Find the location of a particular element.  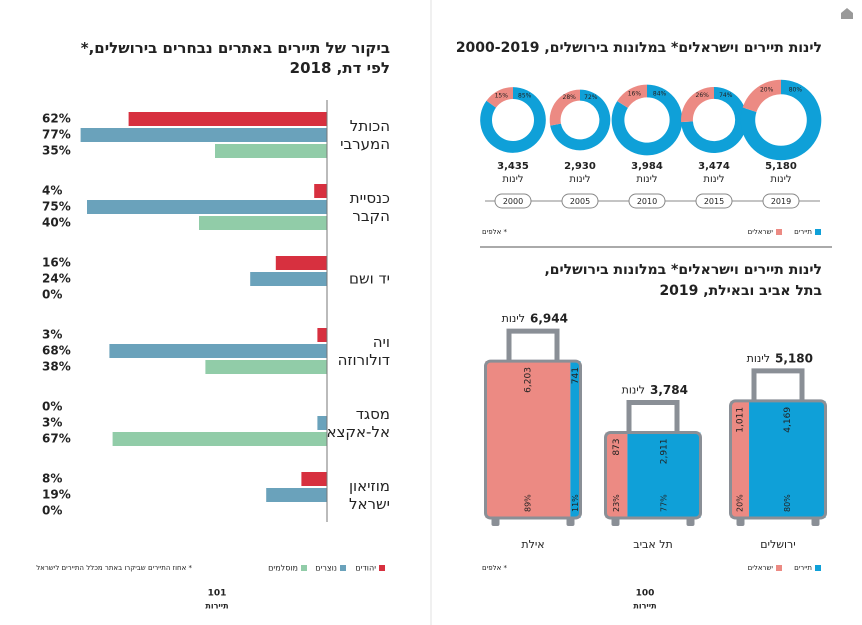

value-label: 741 is located at coordinates (576, 375).